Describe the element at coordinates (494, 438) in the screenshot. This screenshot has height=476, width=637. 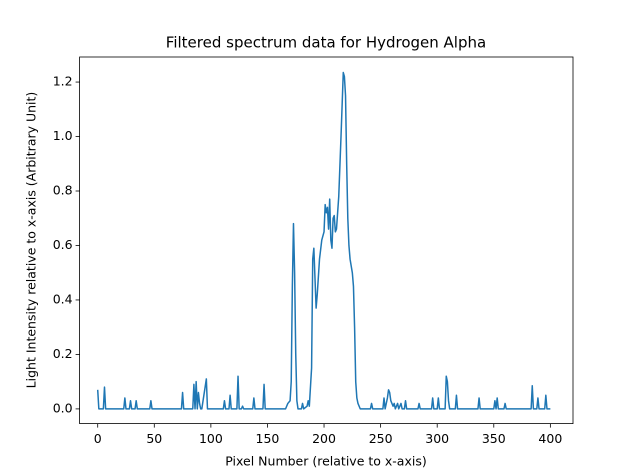
I see `x-tick-label: 350` at that location.